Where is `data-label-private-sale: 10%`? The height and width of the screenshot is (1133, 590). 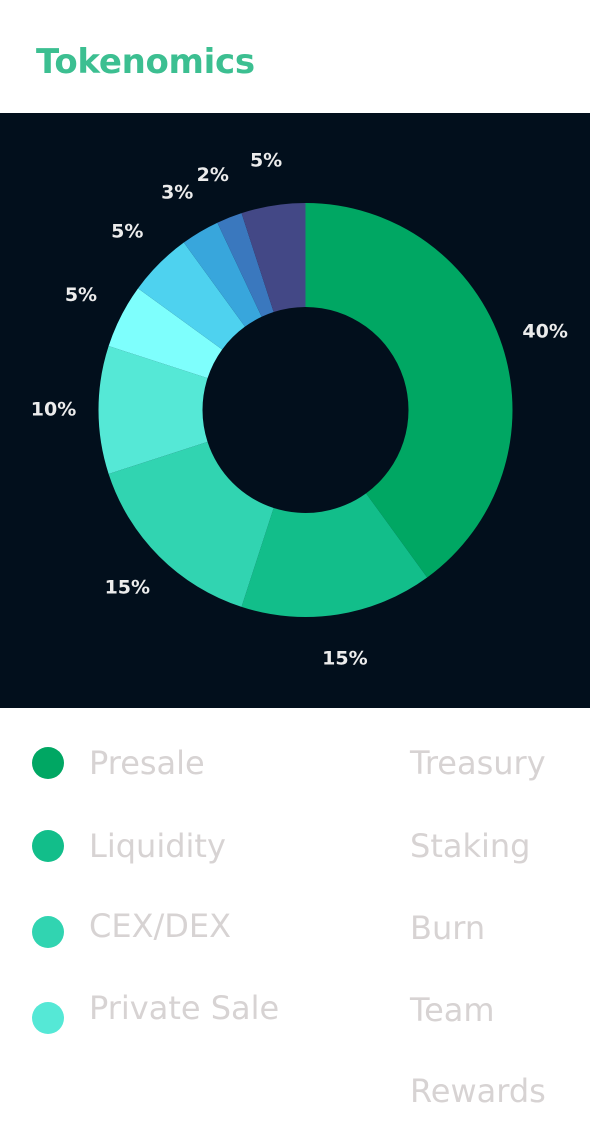 data-label-private-sale: 10% is located at coordinates (53, 410).